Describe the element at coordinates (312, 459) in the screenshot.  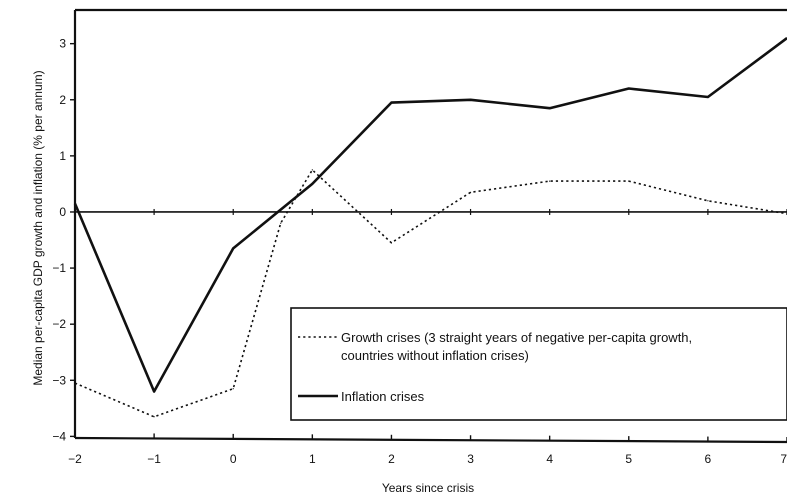
I see `x-tick-label: 1` at that location.